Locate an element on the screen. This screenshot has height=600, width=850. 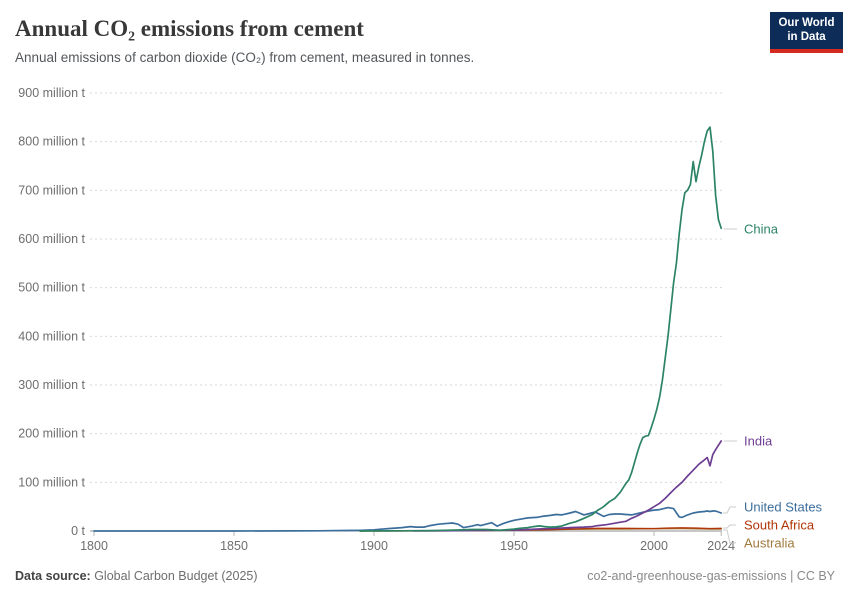
y-axis-tick-label: 300 million t is located at coordinates (51, 385).